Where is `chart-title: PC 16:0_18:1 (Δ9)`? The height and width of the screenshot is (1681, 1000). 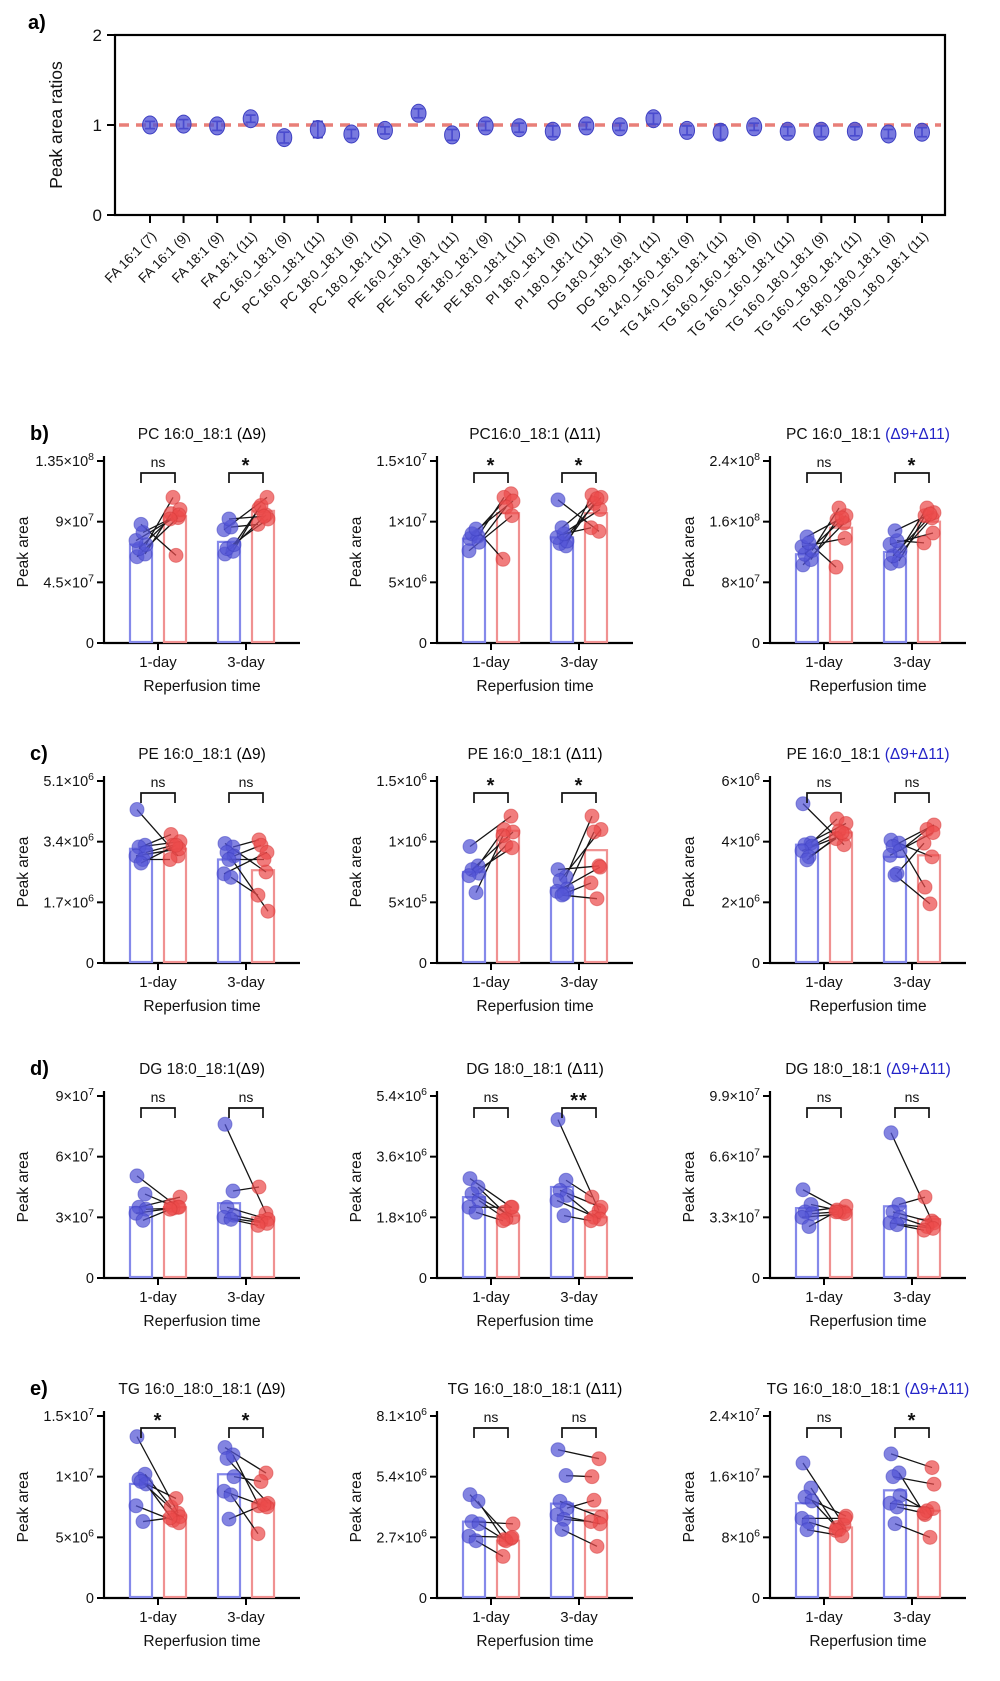 chart-title: PC 16:0_18:1 (Δ9) is located at coordinates (202, 434).